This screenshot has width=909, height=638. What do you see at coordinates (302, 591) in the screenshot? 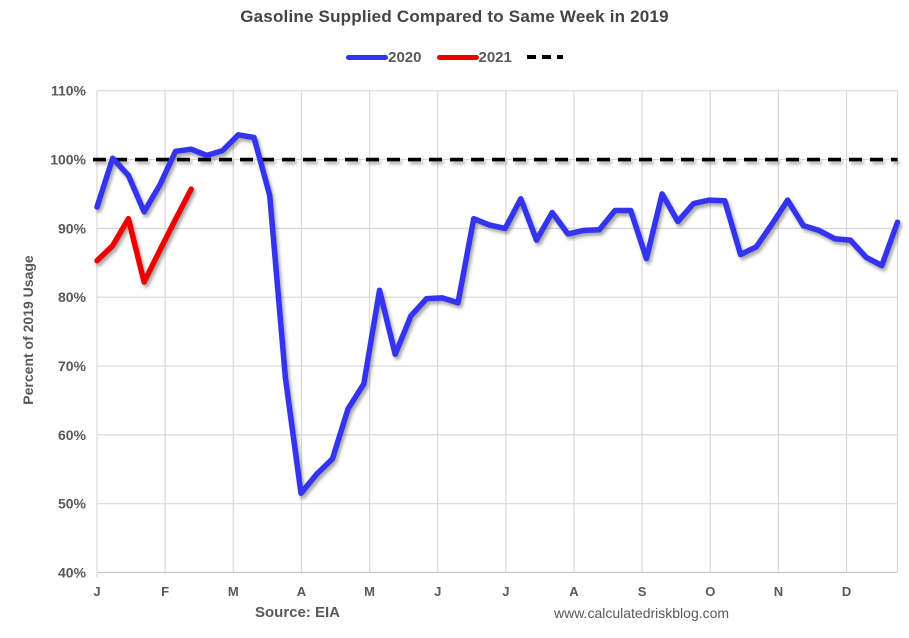
I see `x-month-label-4: A` at bounding box center [302, 591].